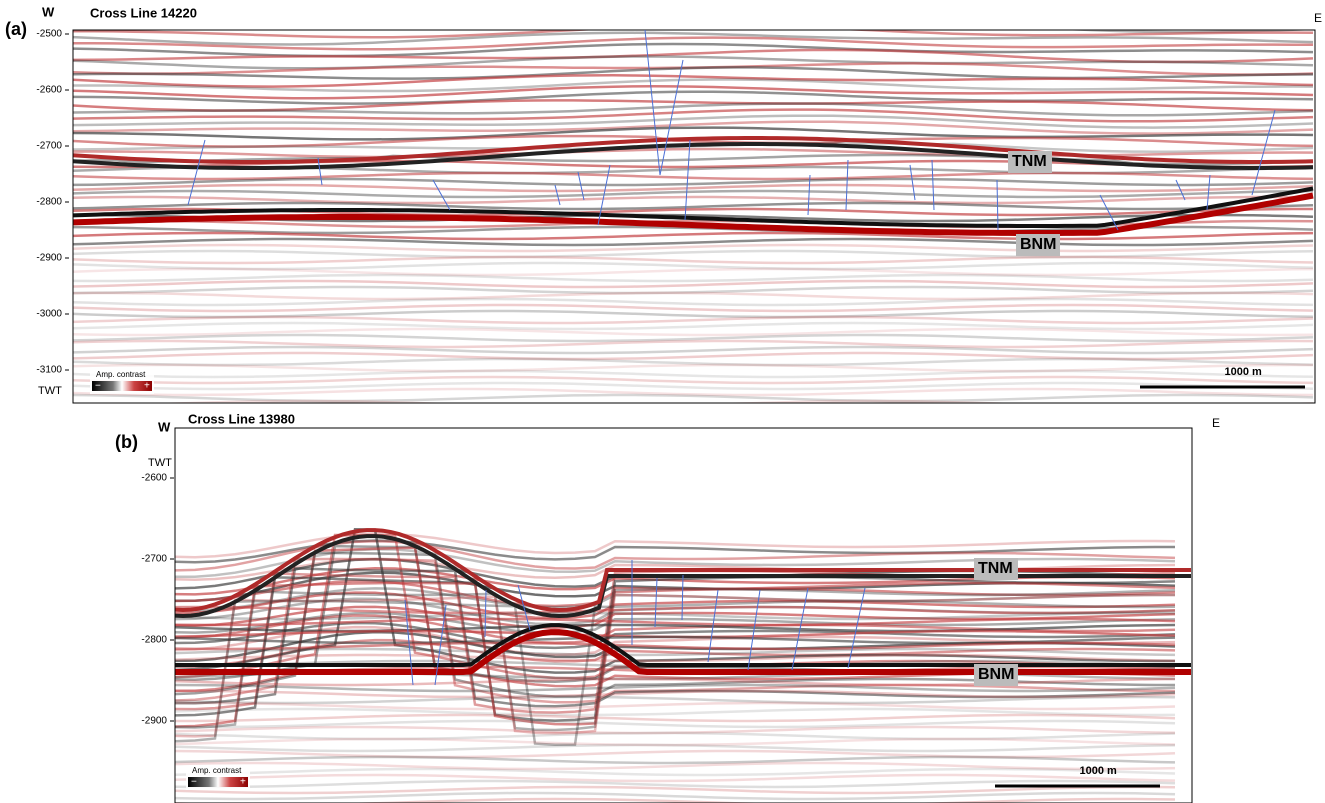 The image size is (1325, 803). Describe the element at coordinates (154, 478) in the screenshot. I see `tick-label: -2600` at that location.